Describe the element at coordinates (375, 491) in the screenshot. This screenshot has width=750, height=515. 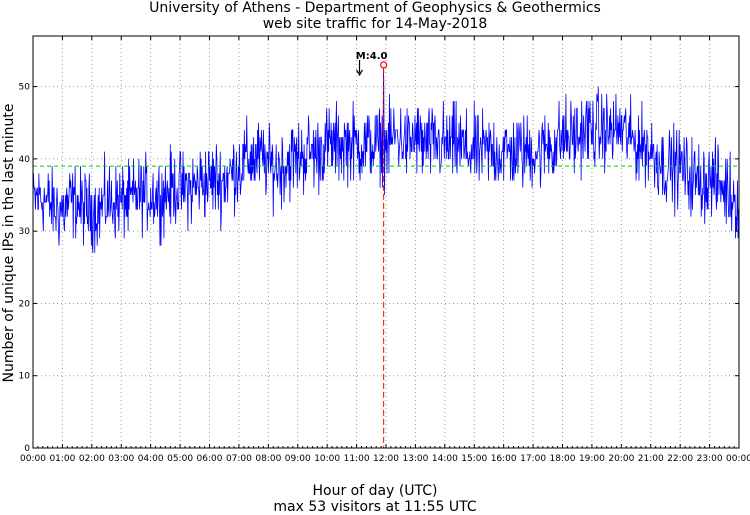
I see `x-axis-label: Hour of day (UTC)` at that location.